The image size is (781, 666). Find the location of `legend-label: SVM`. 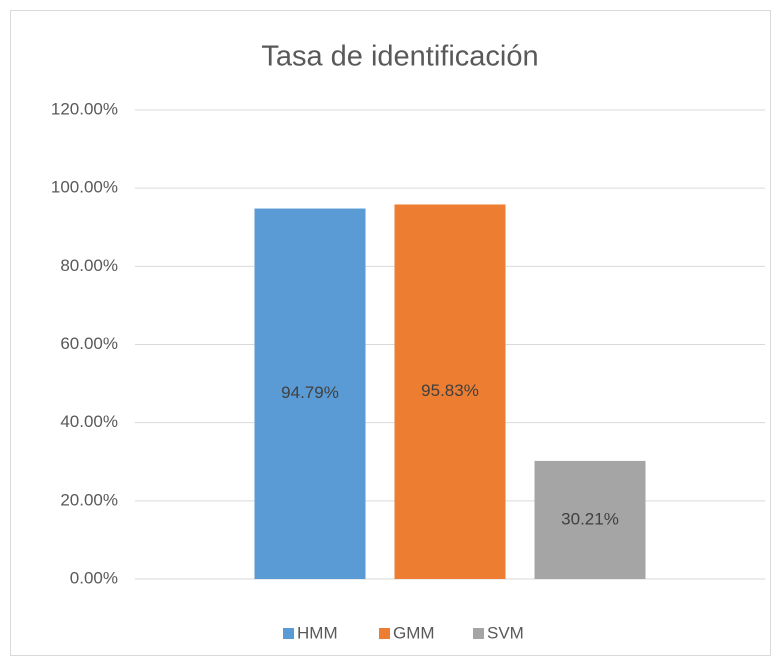

legend-label: SVM is located at coordinates (505, 632).